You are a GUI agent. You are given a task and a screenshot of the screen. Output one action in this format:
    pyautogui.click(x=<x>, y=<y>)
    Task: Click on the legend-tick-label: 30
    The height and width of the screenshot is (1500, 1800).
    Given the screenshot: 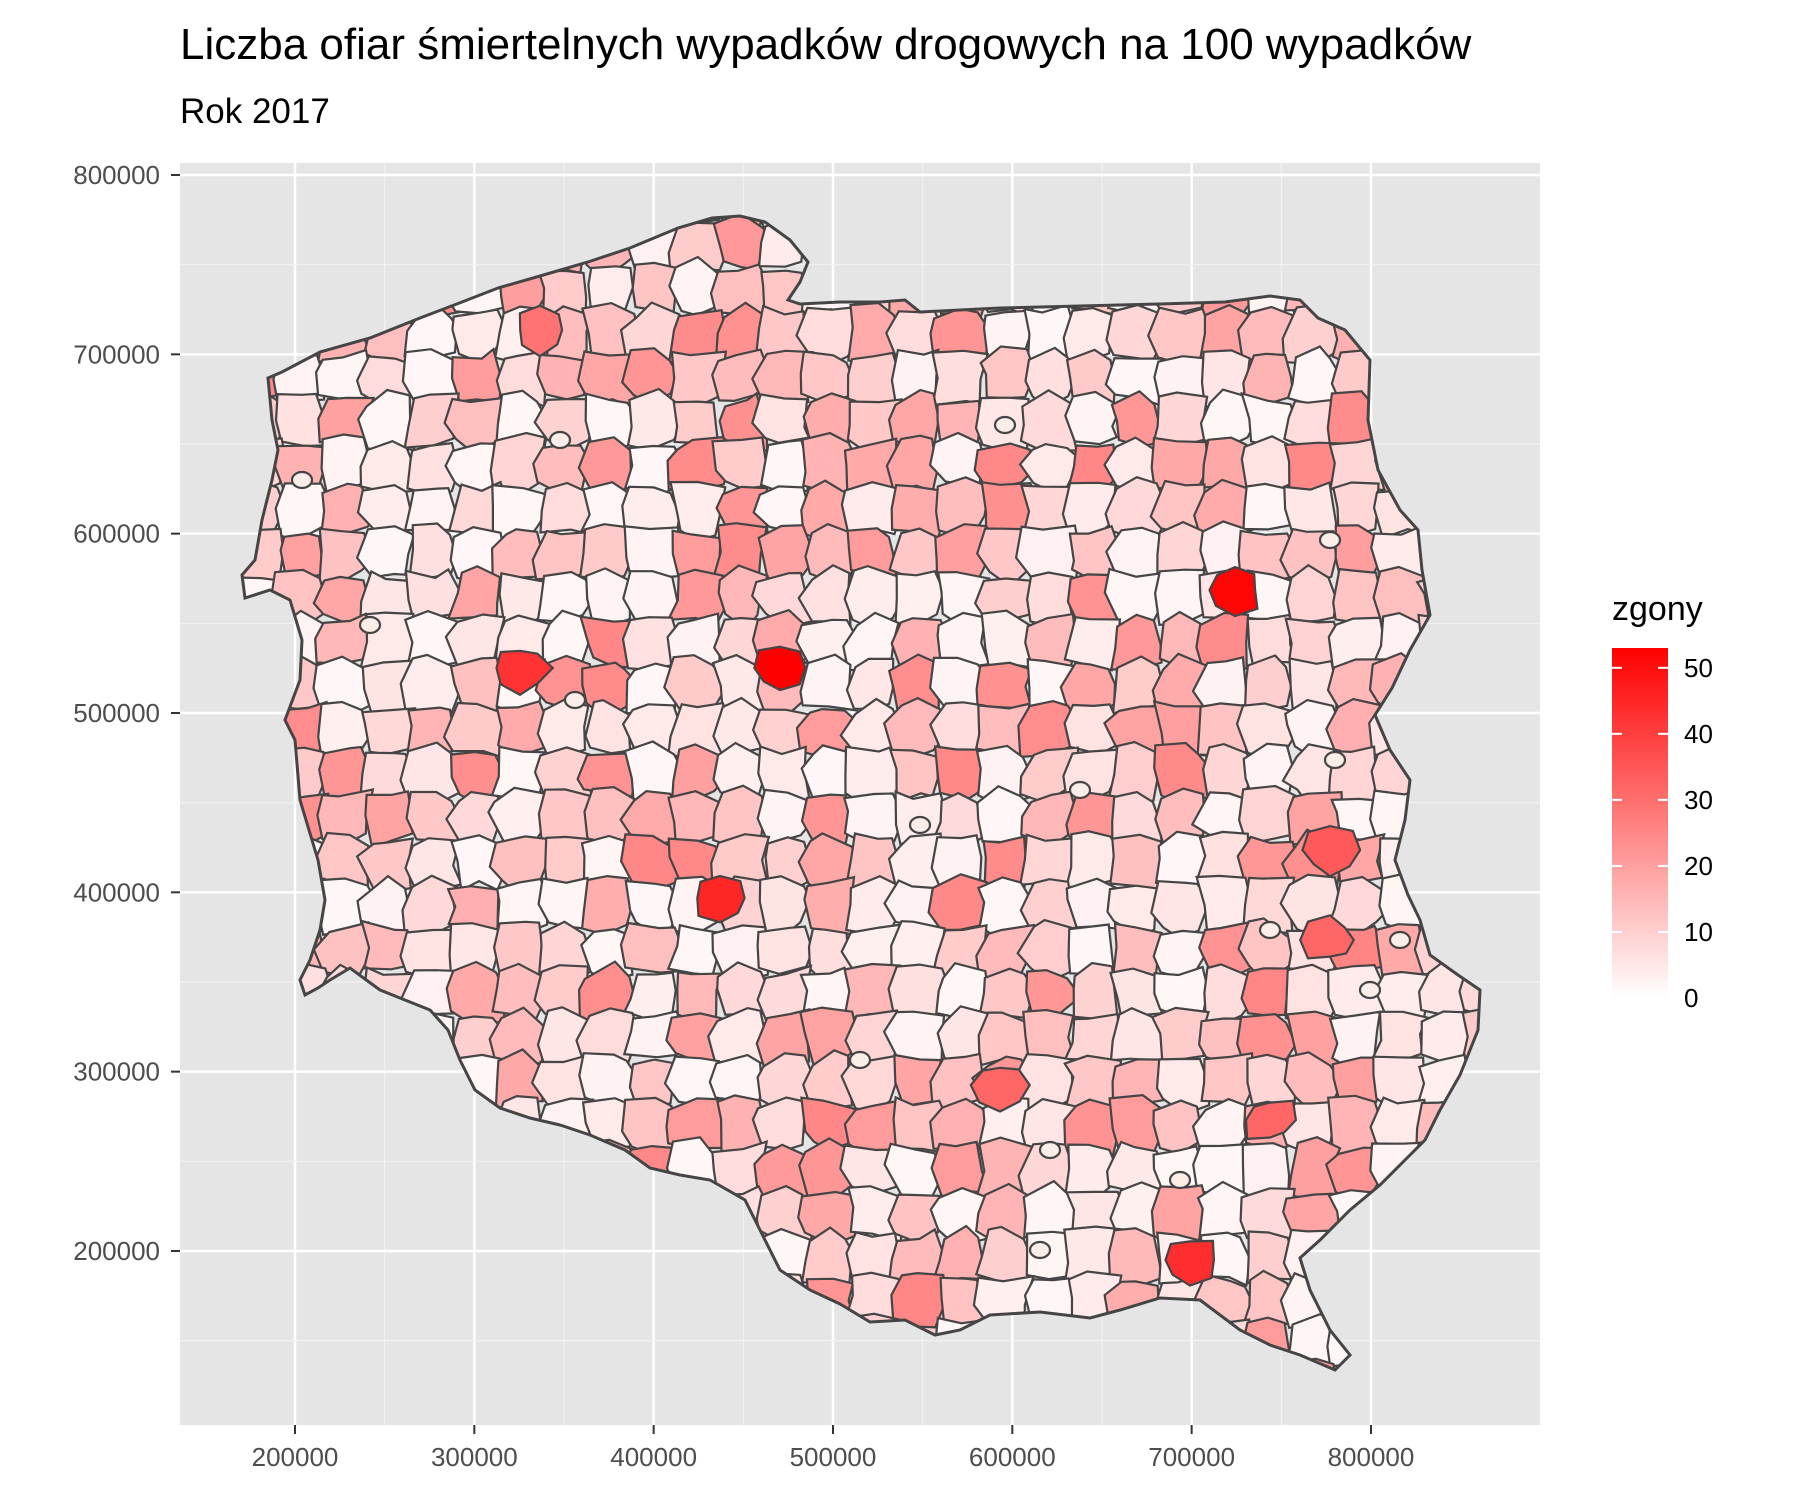 What is the action you would take?
    pyautogui.click(x=1698, y=800)
    